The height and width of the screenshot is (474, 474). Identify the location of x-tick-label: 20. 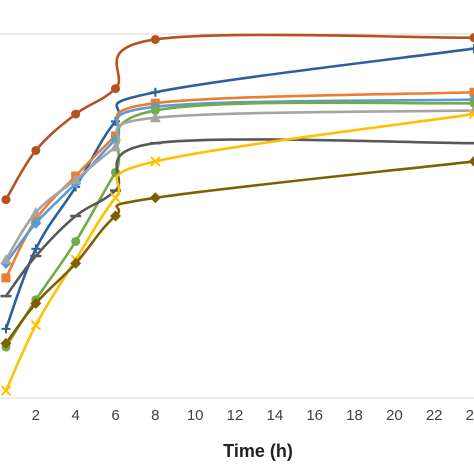
(394, 415).